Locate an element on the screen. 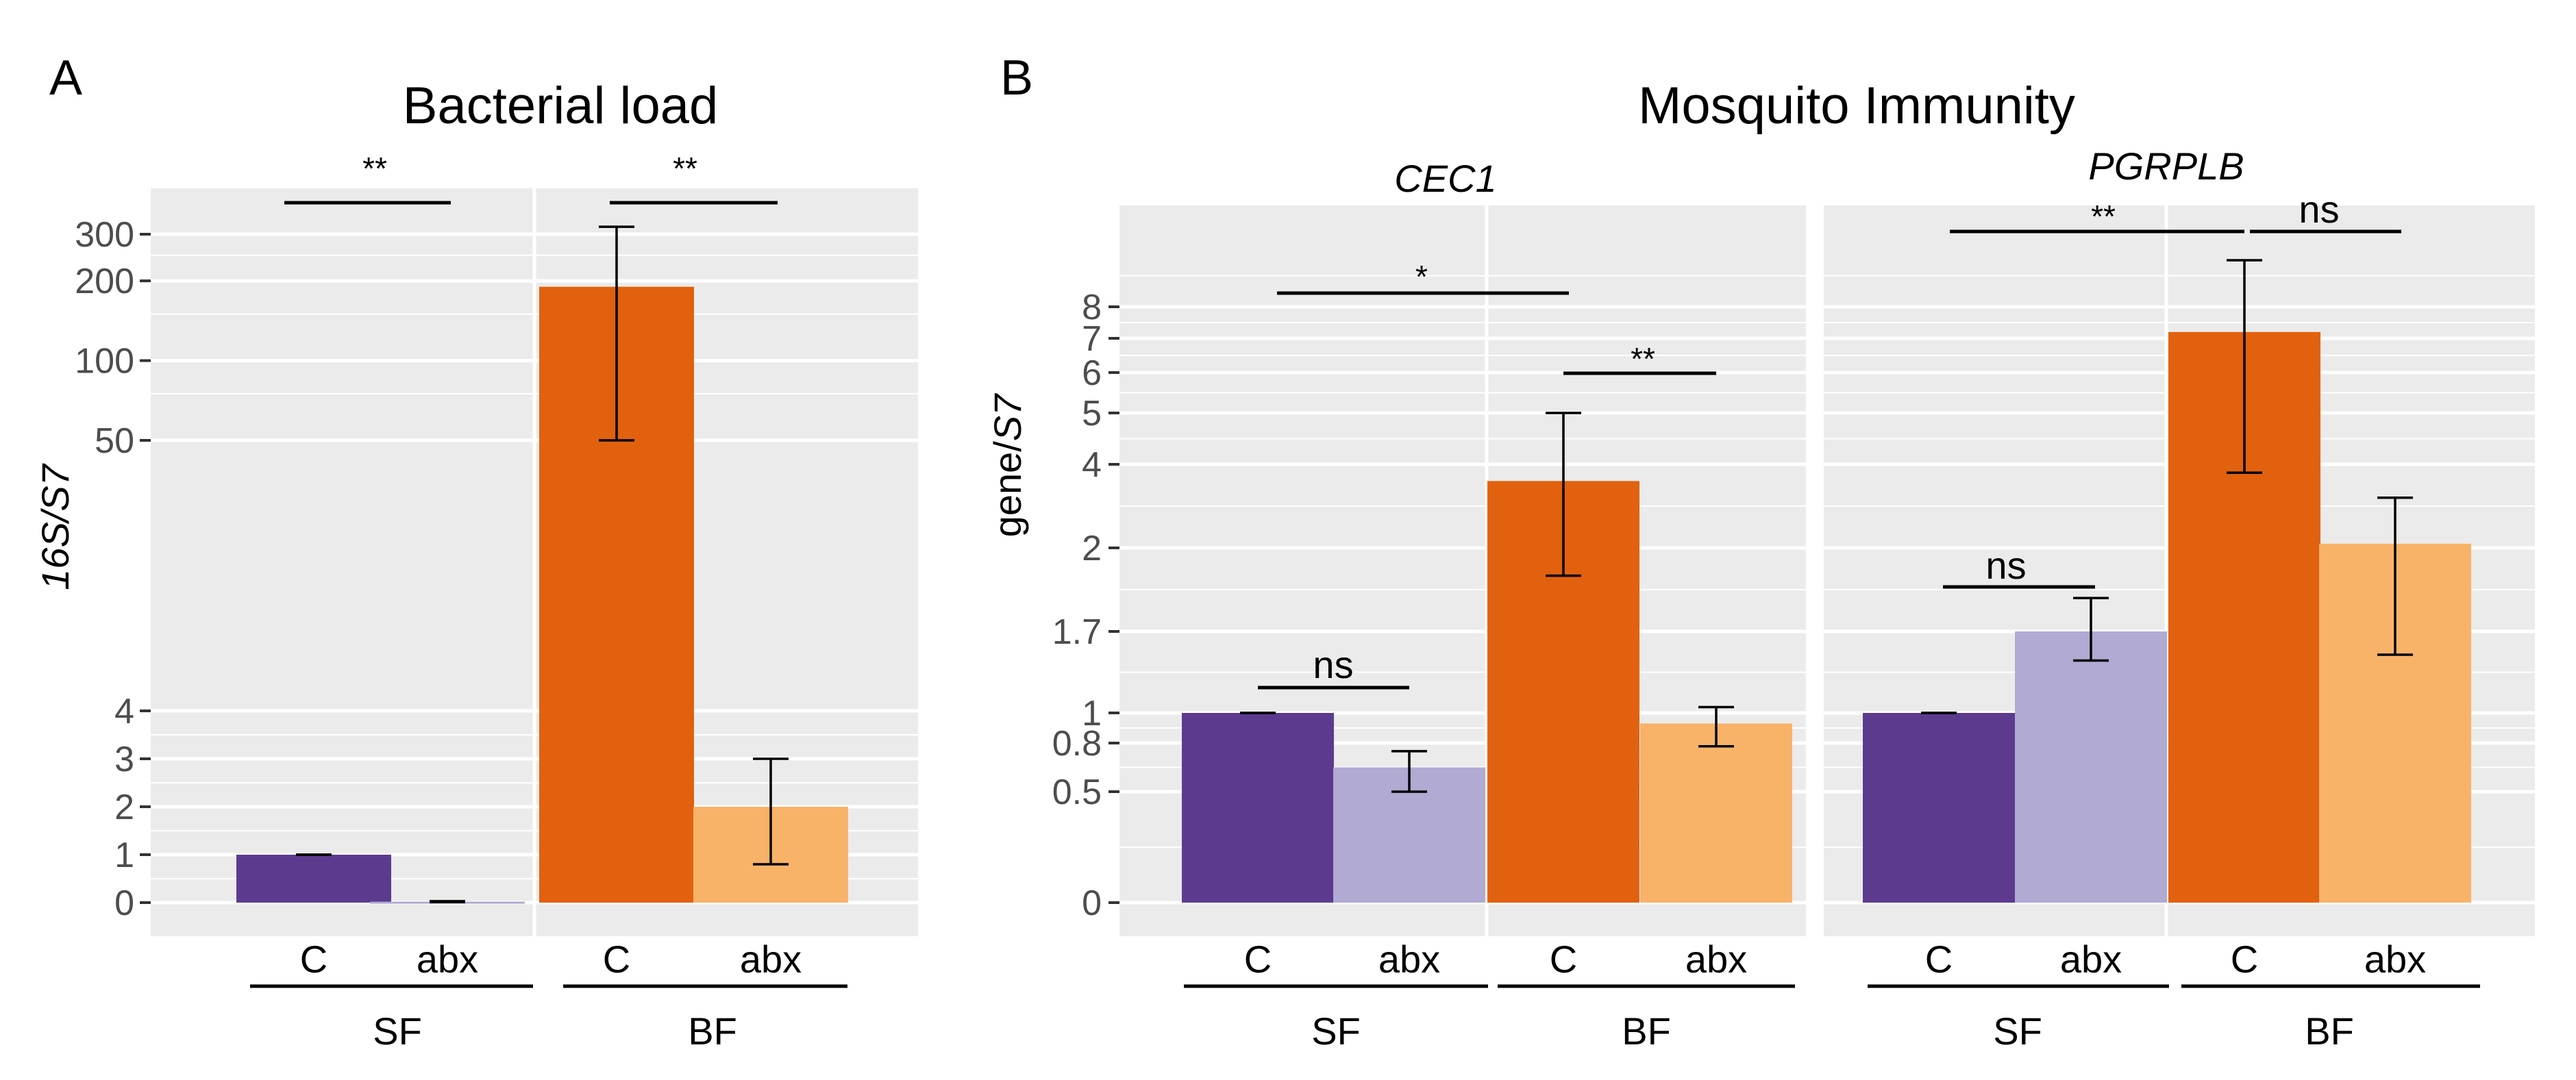 This screenshot has height=1080, width=2576. panel-b-letter: B is located at coordinates (1016, 78).